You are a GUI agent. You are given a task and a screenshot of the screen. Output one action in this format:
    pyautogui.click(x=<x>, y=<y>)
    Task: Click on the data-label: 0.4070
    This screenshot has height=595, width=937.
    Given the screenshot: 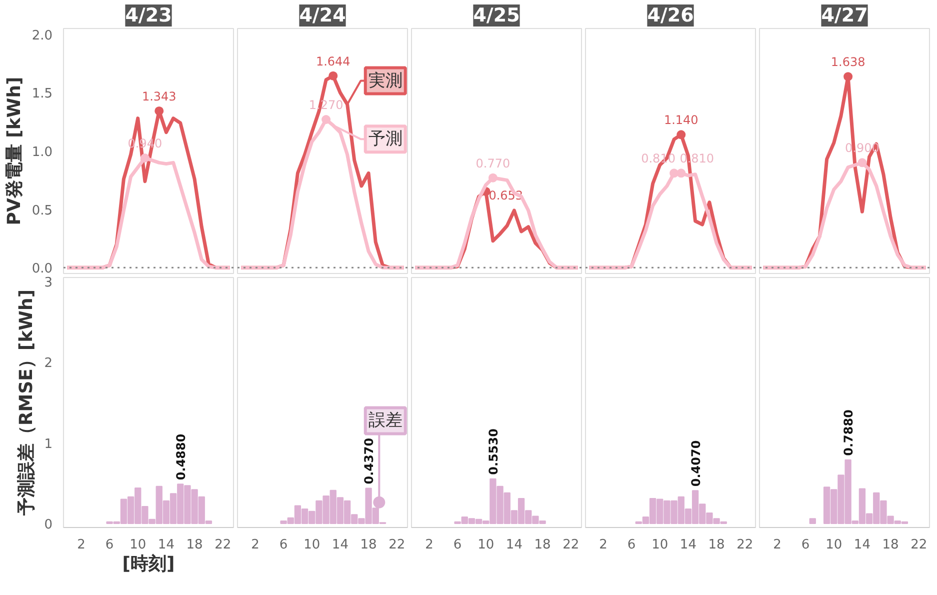 What is the action you would take?
    pyautogui.click(x=695, y=463)
    